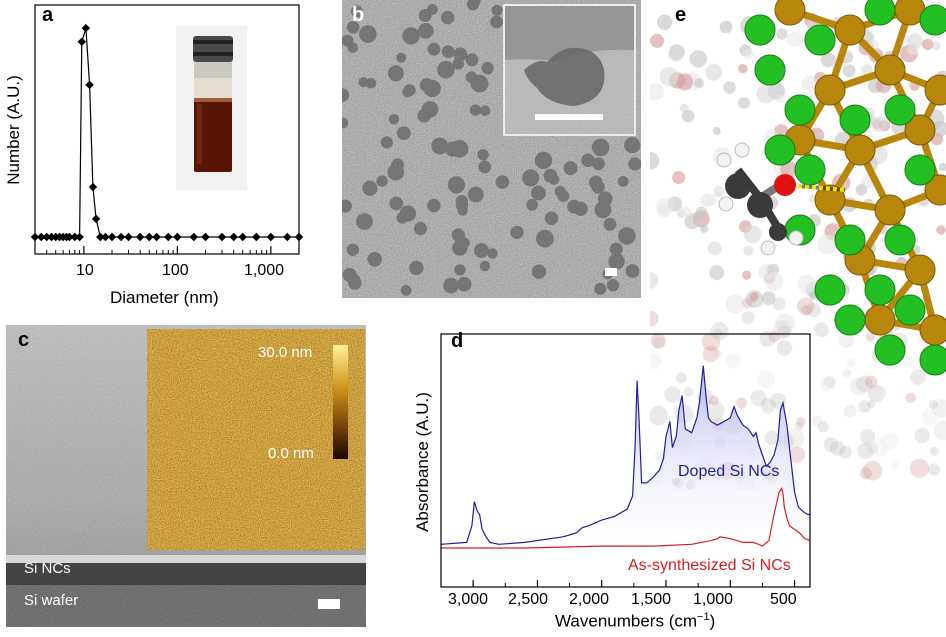 The height and width of the screenshot is (637, 946). What do you see at coordinates (709, 565) in the screenshot?
I see `legend-as-synthesized: As-synthesized Si NCs` at bounding box center [709, 565].